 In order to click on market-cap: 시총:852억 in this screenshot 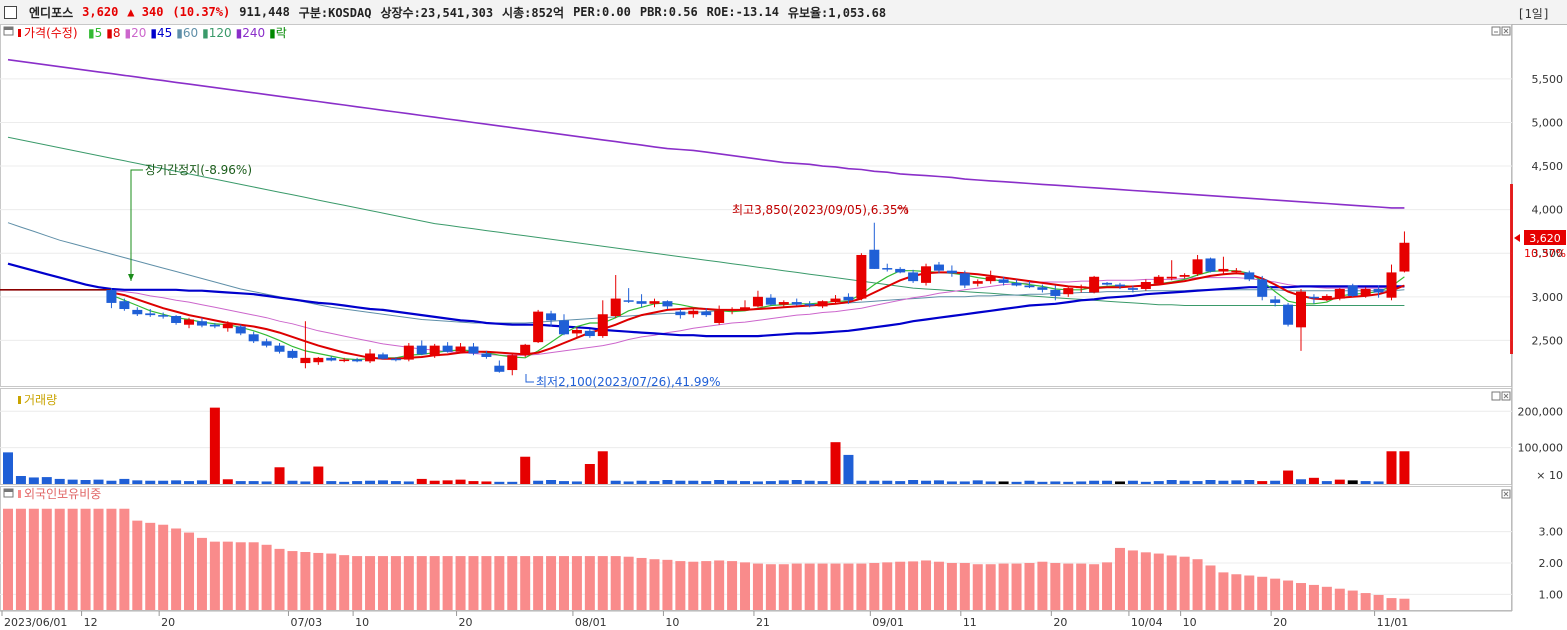, I will do `click(533, 12)`.